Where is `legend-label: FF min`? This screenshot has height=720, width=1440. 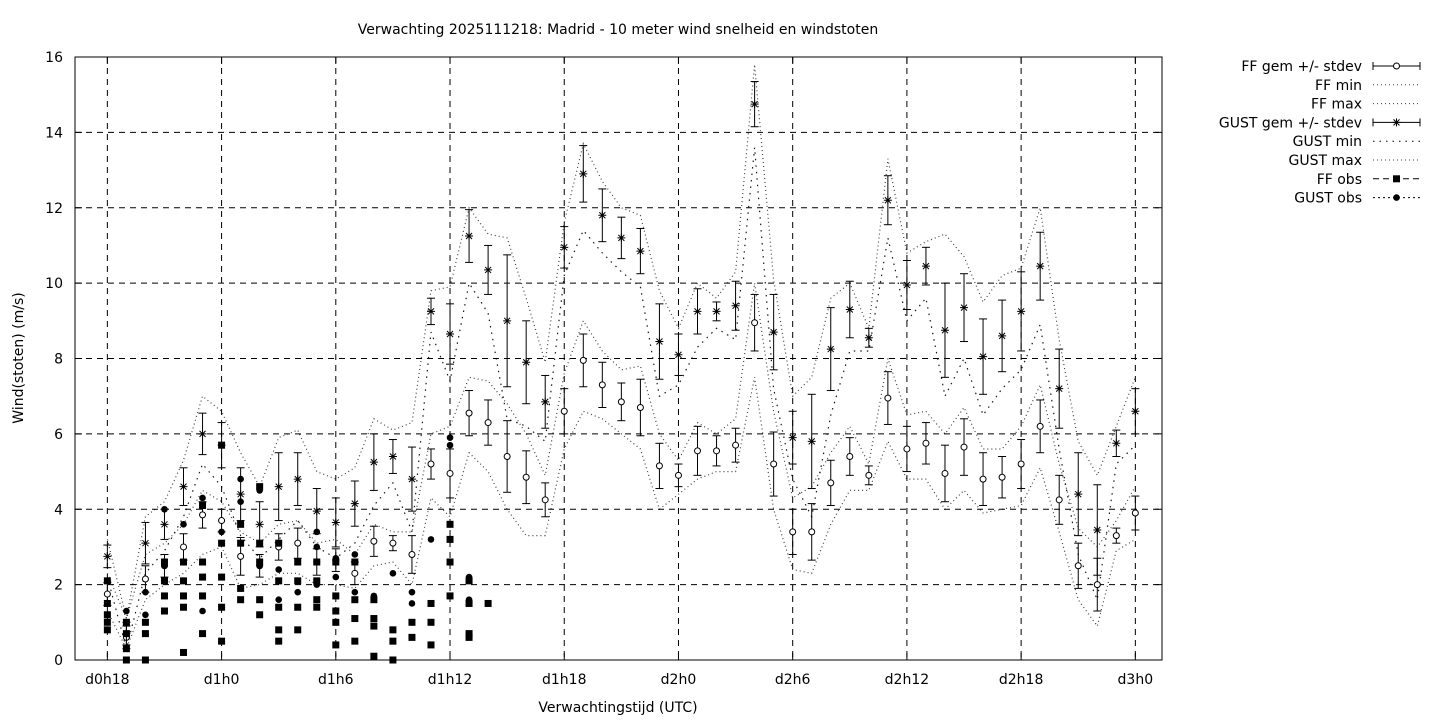
legend-label: FF min is located at coordinates (1338, 86).